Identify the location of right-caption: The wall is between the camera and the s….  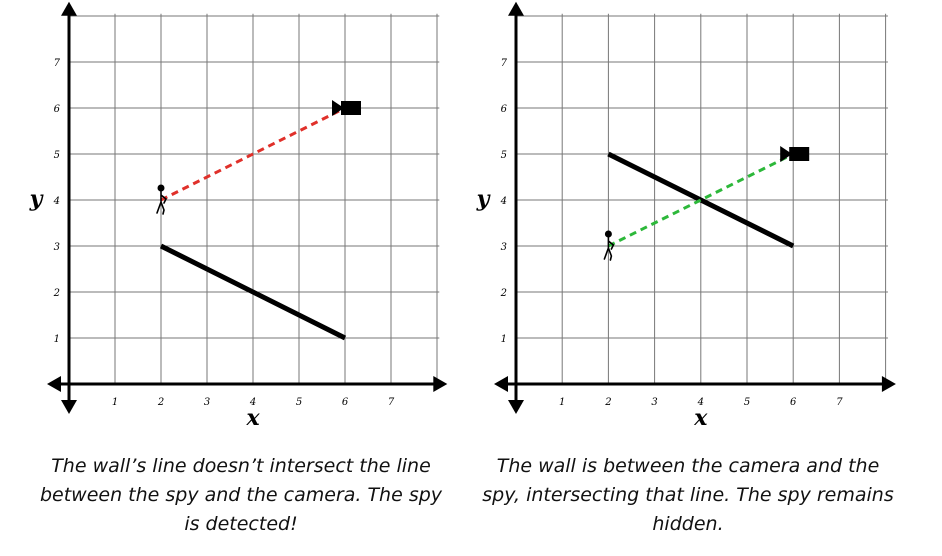
(688, 495).